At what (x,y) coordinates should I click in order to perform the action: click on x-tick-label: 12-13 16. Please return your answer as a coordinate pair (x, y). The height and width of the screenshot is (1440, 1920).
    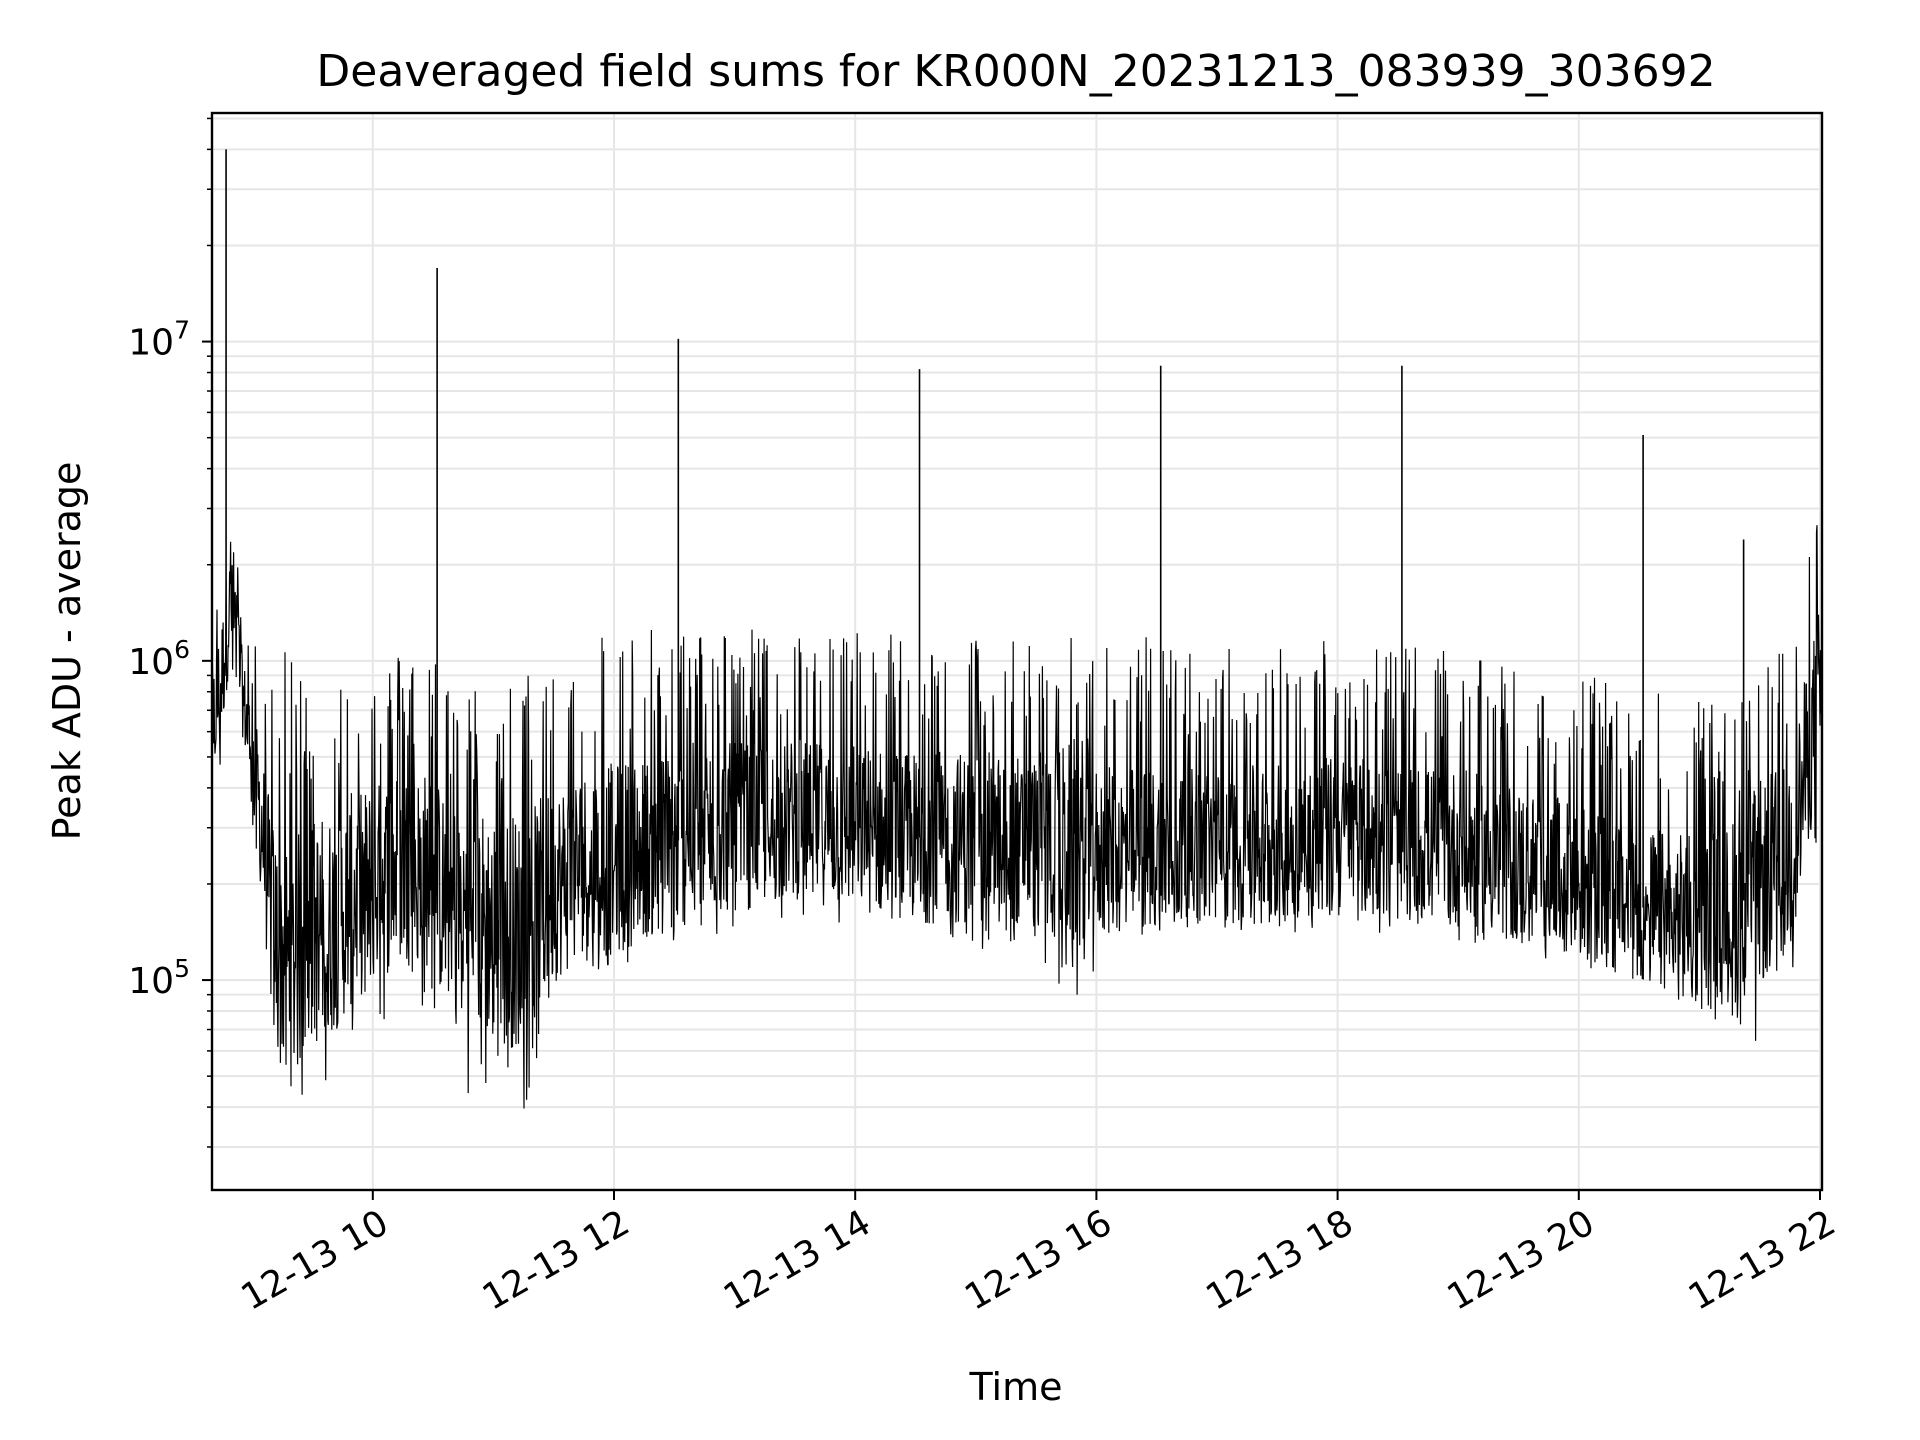
    Looking at the image, I should click on (1038, 1260).